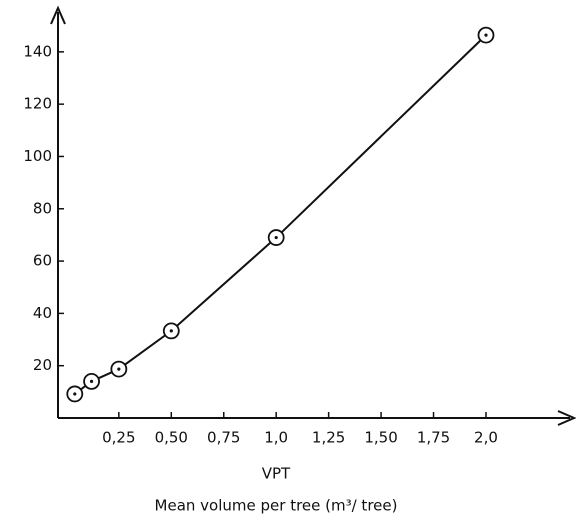 This screenshot has width=576, height=523. What do you see at coordinates (486, 438) in the screenshot?
I see `x-tick-label: 2,0` at bounding box center [486, 438].